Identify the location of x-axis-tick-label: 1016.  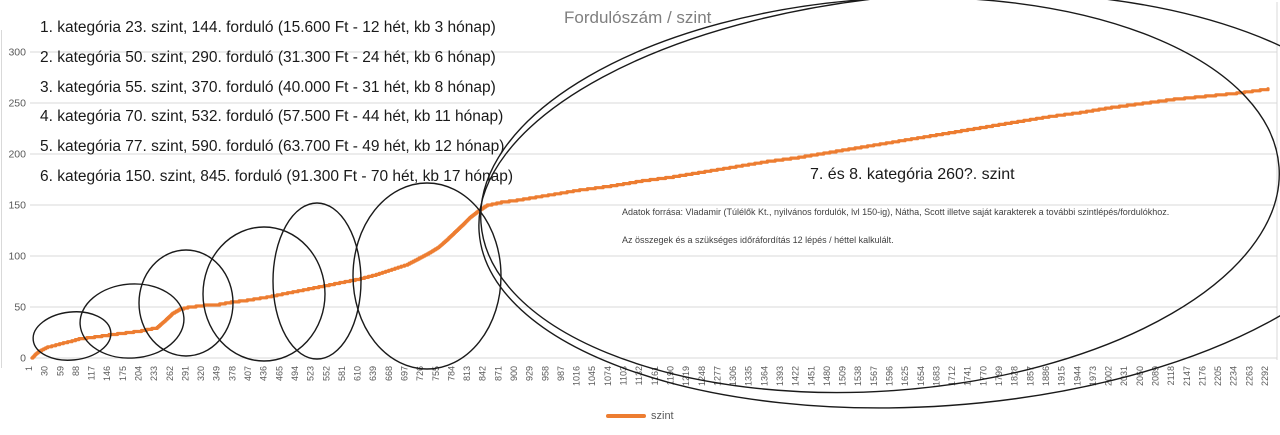
(577, 376).